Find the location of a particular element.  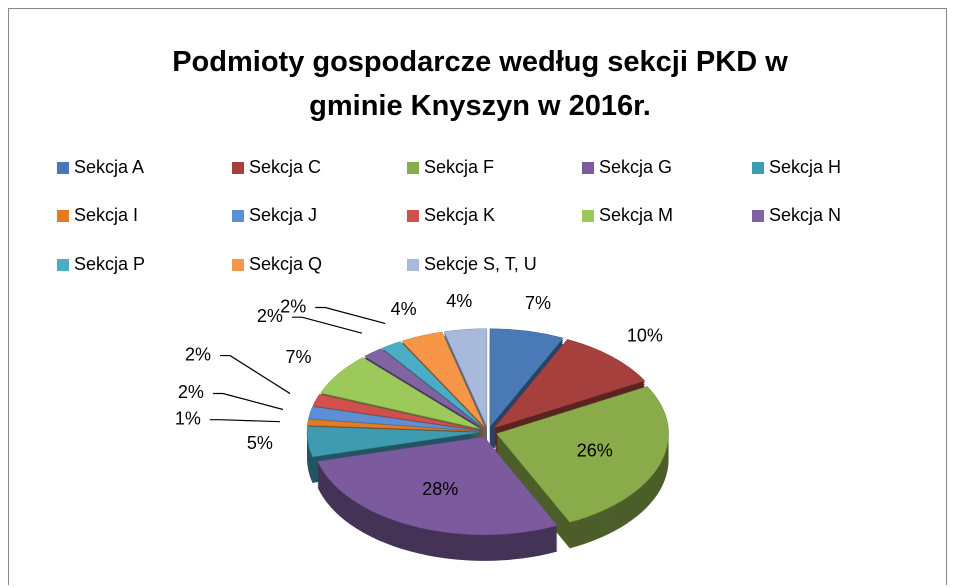

legend-label: Sekcja K is located at coordinates (459, 215).